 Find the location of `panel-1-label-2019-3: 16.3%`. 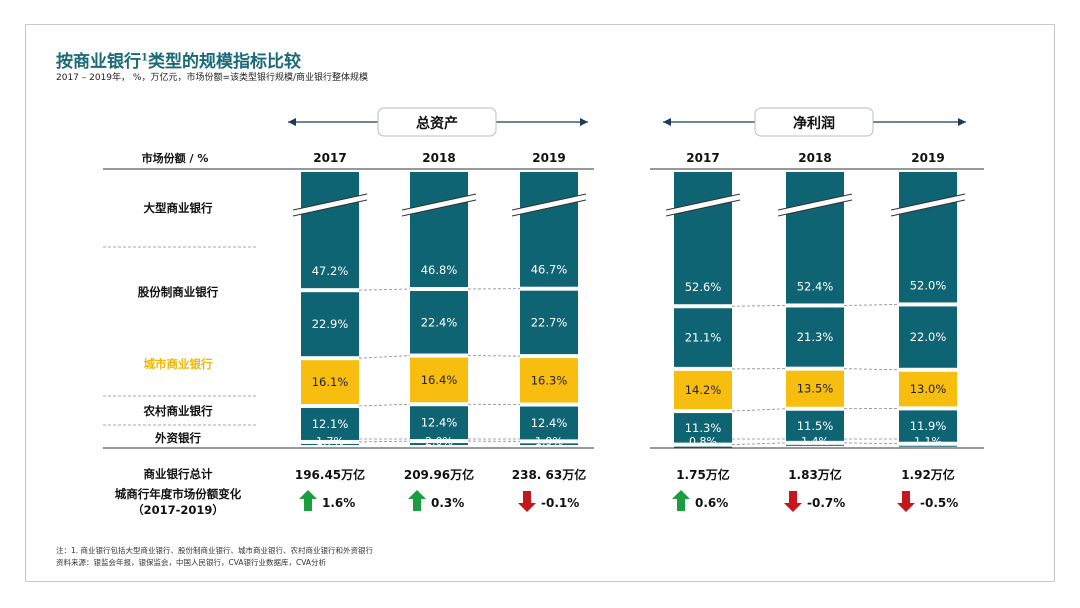

panel-1-label-2019-3: 16.3% is located at coordinates (549, 380).